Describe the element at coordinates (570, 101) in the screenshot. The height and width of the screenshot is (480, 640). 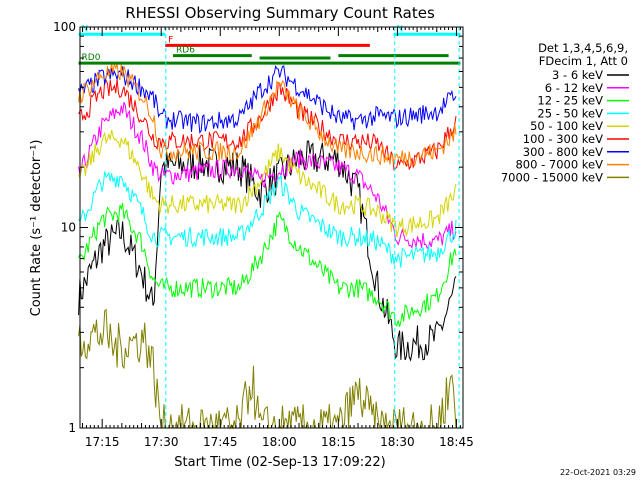
I see `legend-label-3: 12 - 25 keV` at that location.